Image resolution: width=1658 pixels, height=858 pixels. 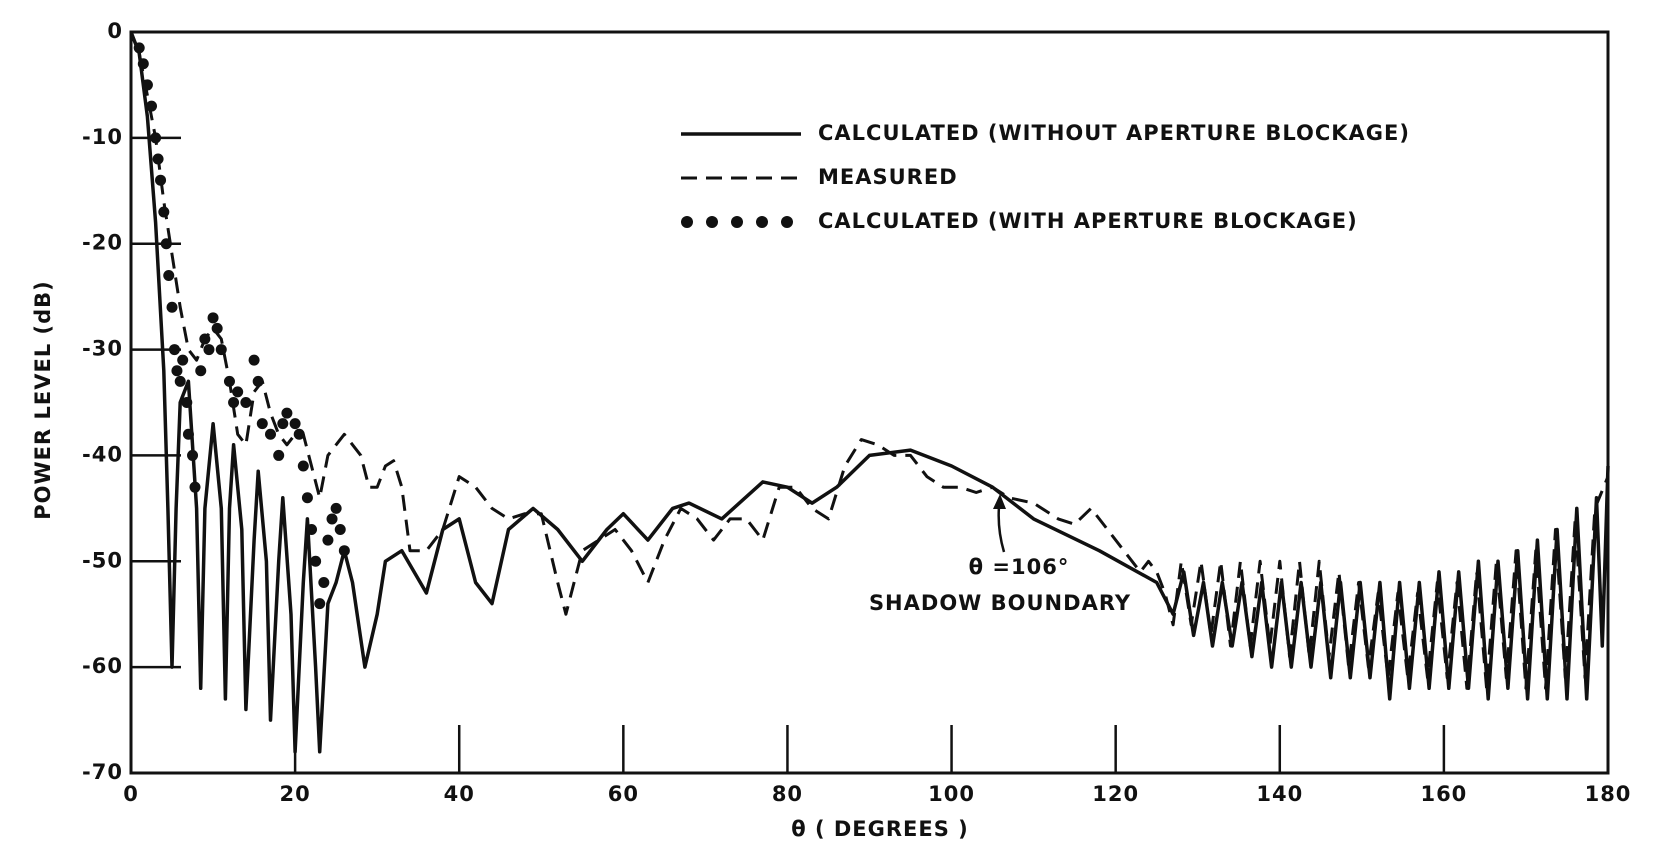 I want to click on legend-label: MEASURED, so click(x=888, y=177).